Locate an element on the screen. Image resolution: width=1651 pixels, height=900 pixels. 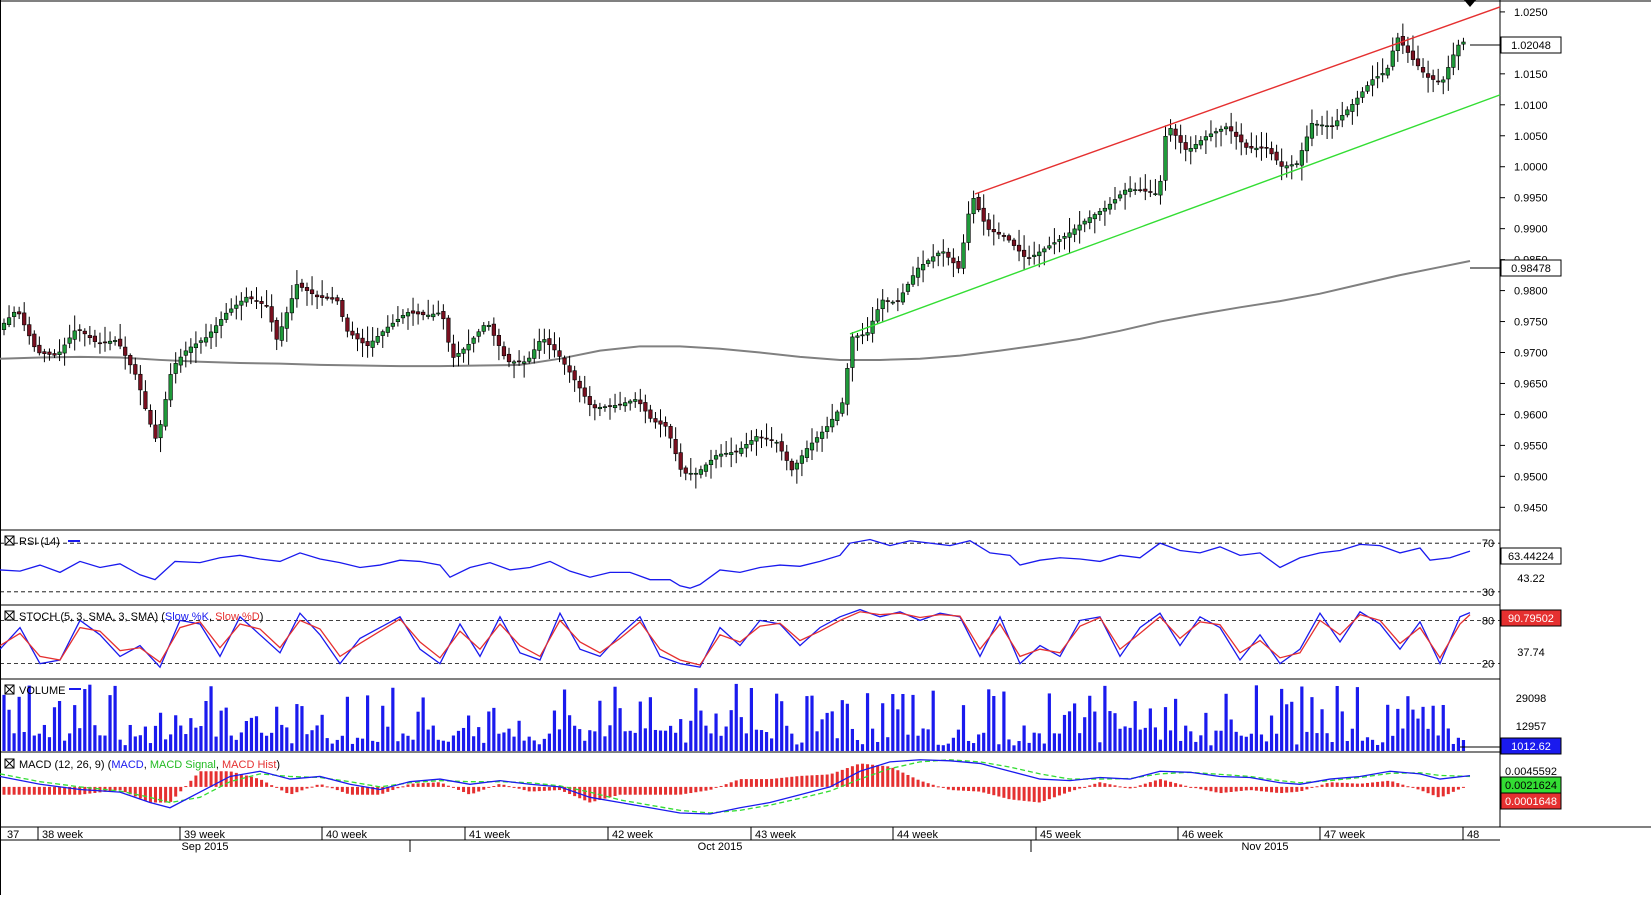
price-tick-label: 1.0150 is located at coordinates (1531, 75).